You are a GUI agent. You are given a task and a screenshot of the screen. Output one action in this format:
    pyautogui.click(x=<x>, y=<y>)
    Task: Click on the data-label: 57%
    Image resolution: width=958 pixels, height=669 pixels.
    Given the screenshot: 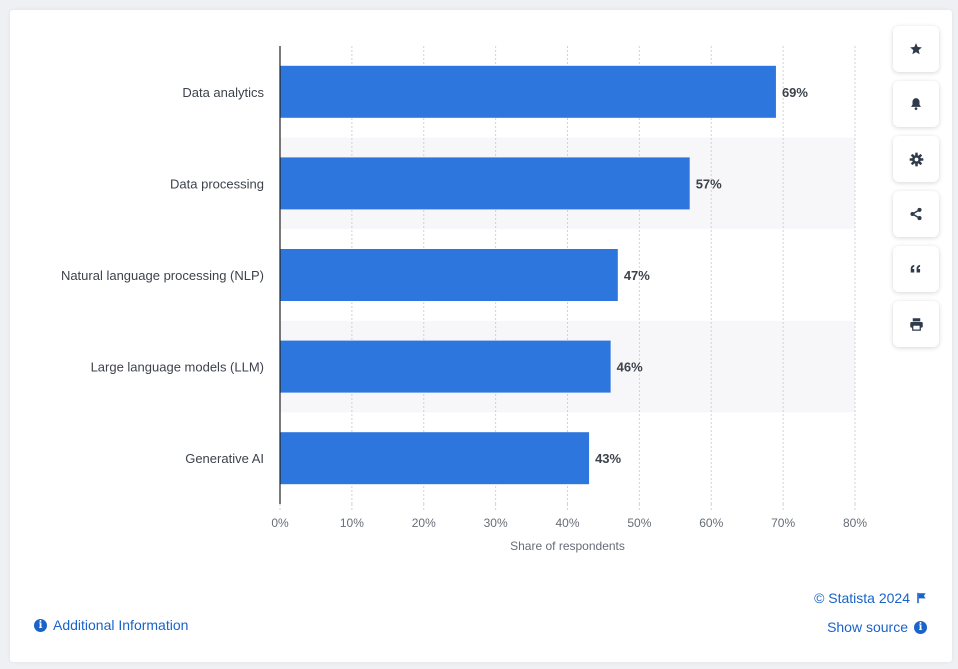 What is the action you would take?
    pyautogui.click(x=709, y=183)
    